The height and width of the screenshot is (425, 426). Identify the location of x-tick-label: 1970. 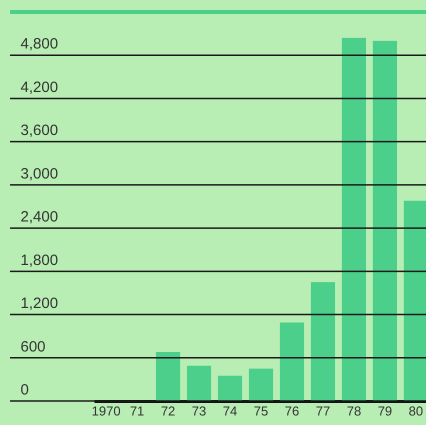
(106, 411).